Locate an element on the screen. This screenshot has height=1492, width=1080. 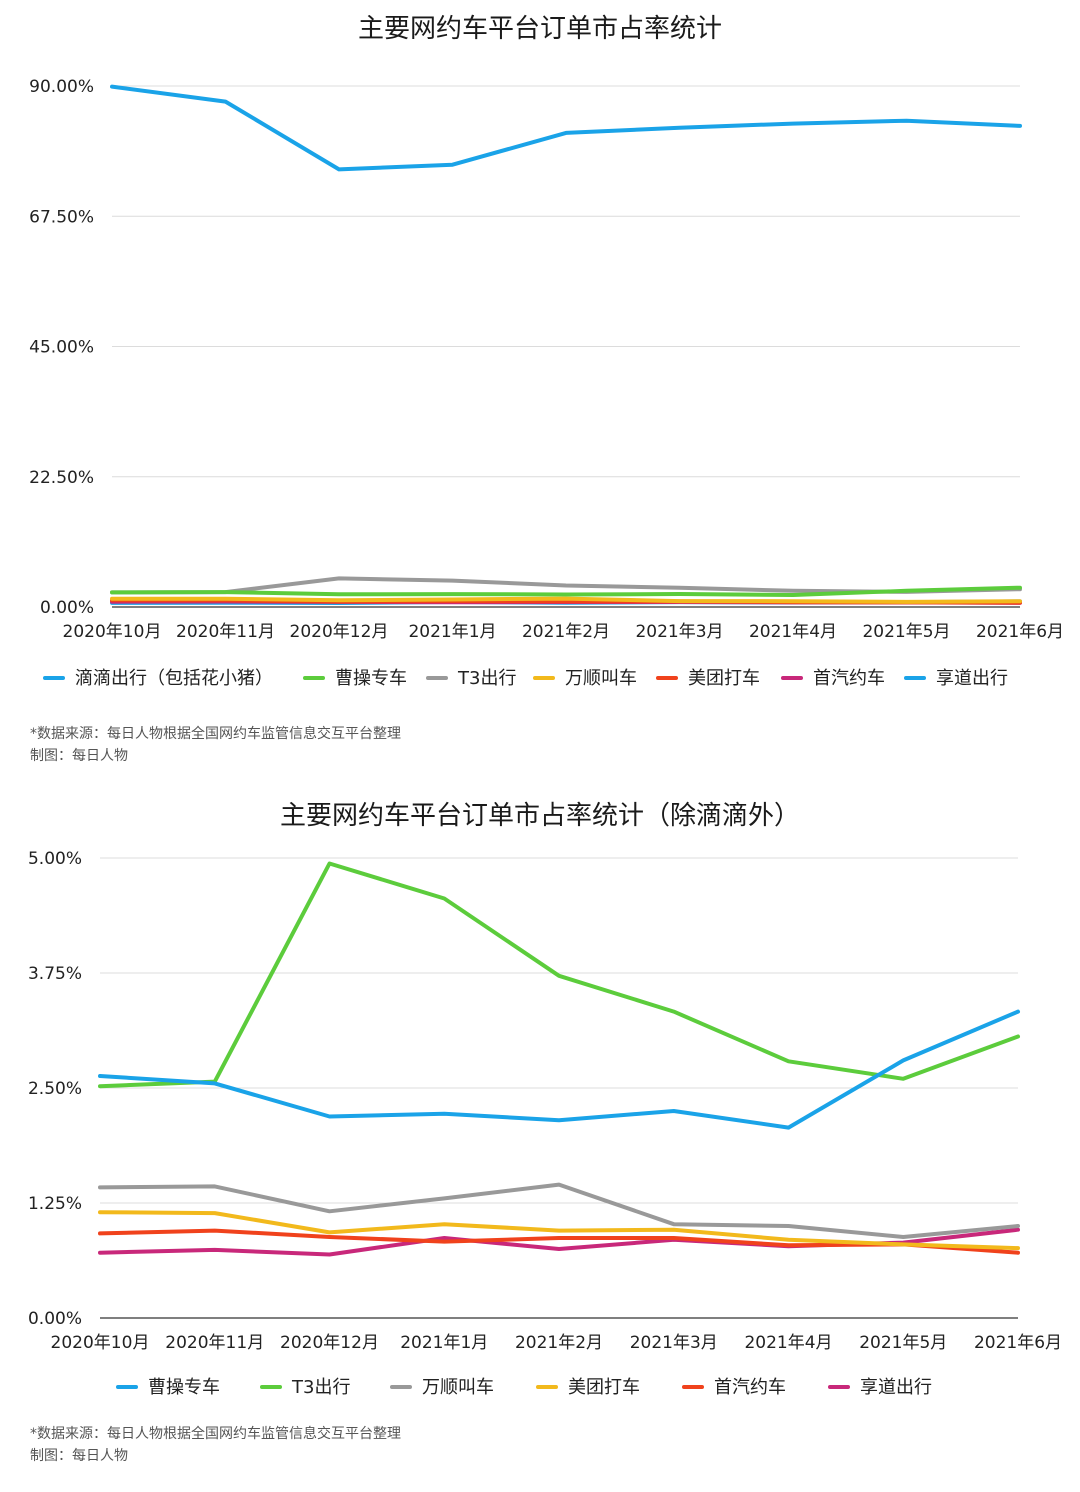
y-tick-label: 45.00% is located at coordinates (61, 348).